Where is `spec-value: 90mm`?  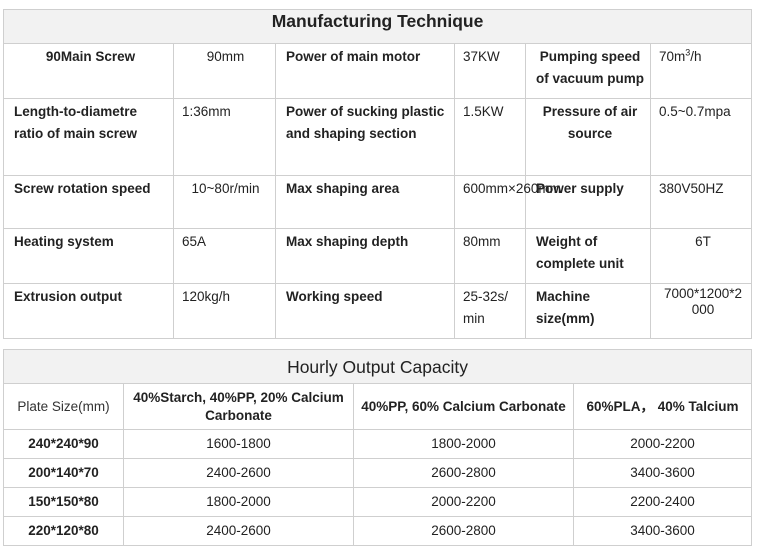
spec-value: 90mm is located at coordinates (224, 71).